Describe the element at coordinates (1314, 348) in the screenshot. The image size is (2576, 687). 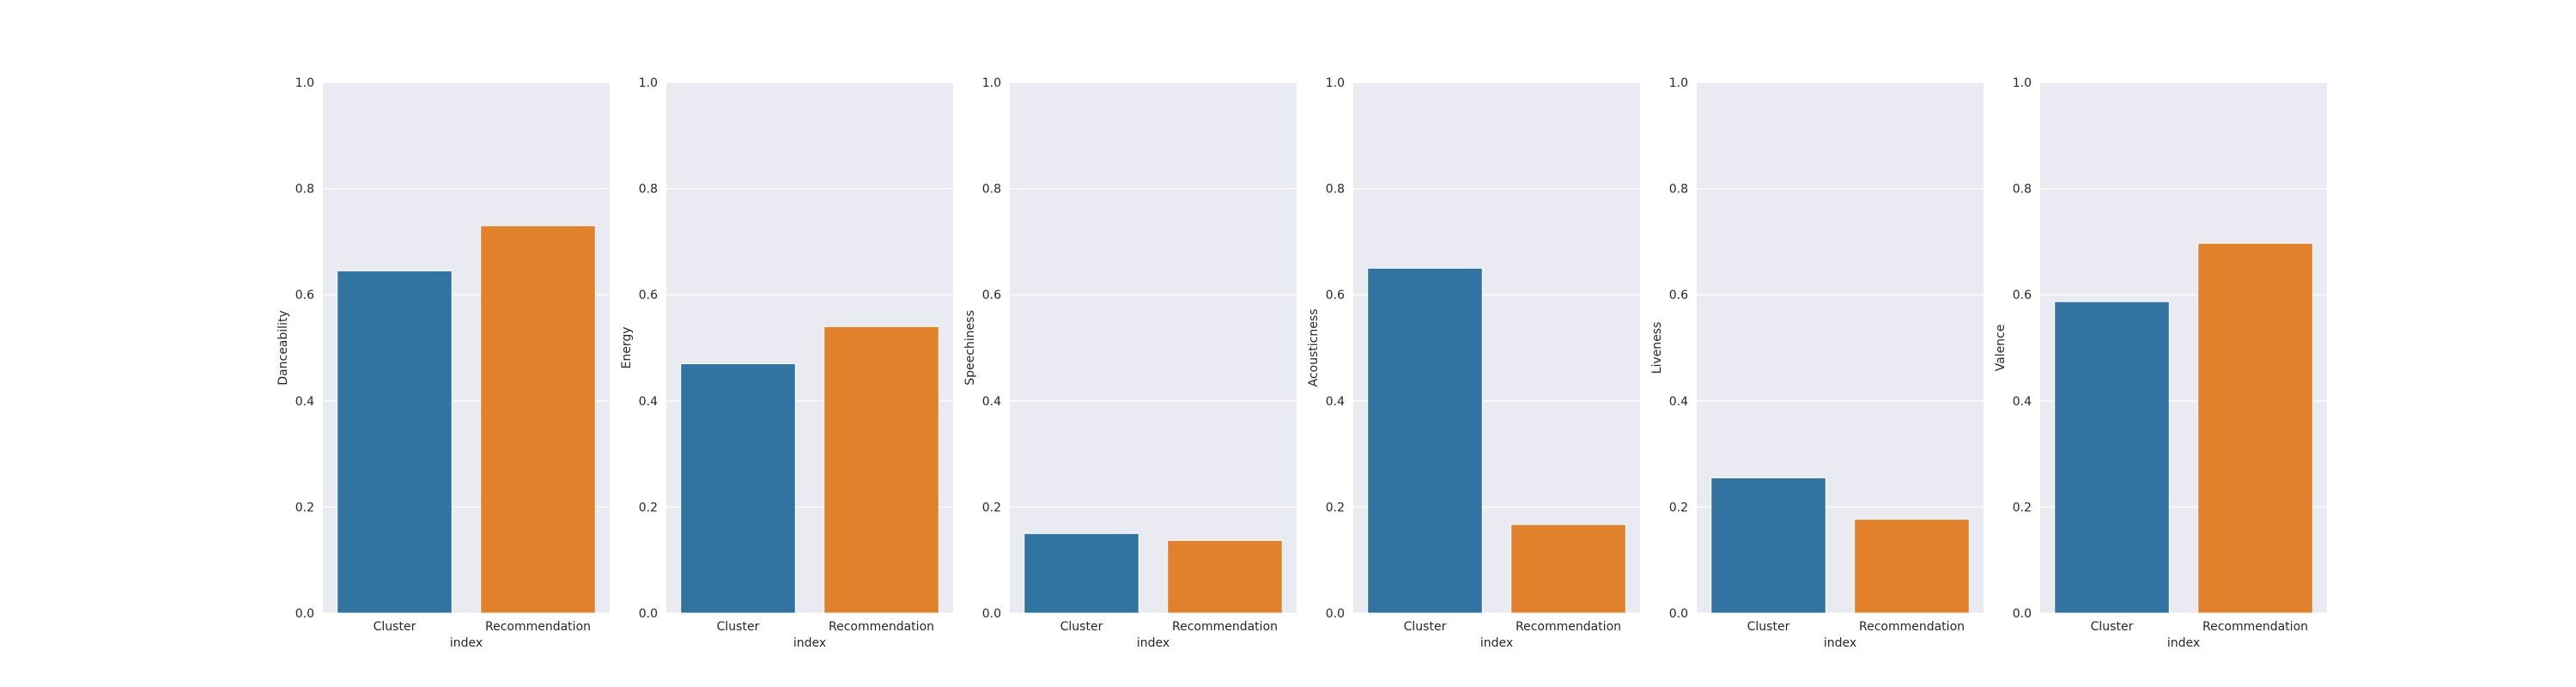
I see `y-axis-title: Acousticness` at that location.